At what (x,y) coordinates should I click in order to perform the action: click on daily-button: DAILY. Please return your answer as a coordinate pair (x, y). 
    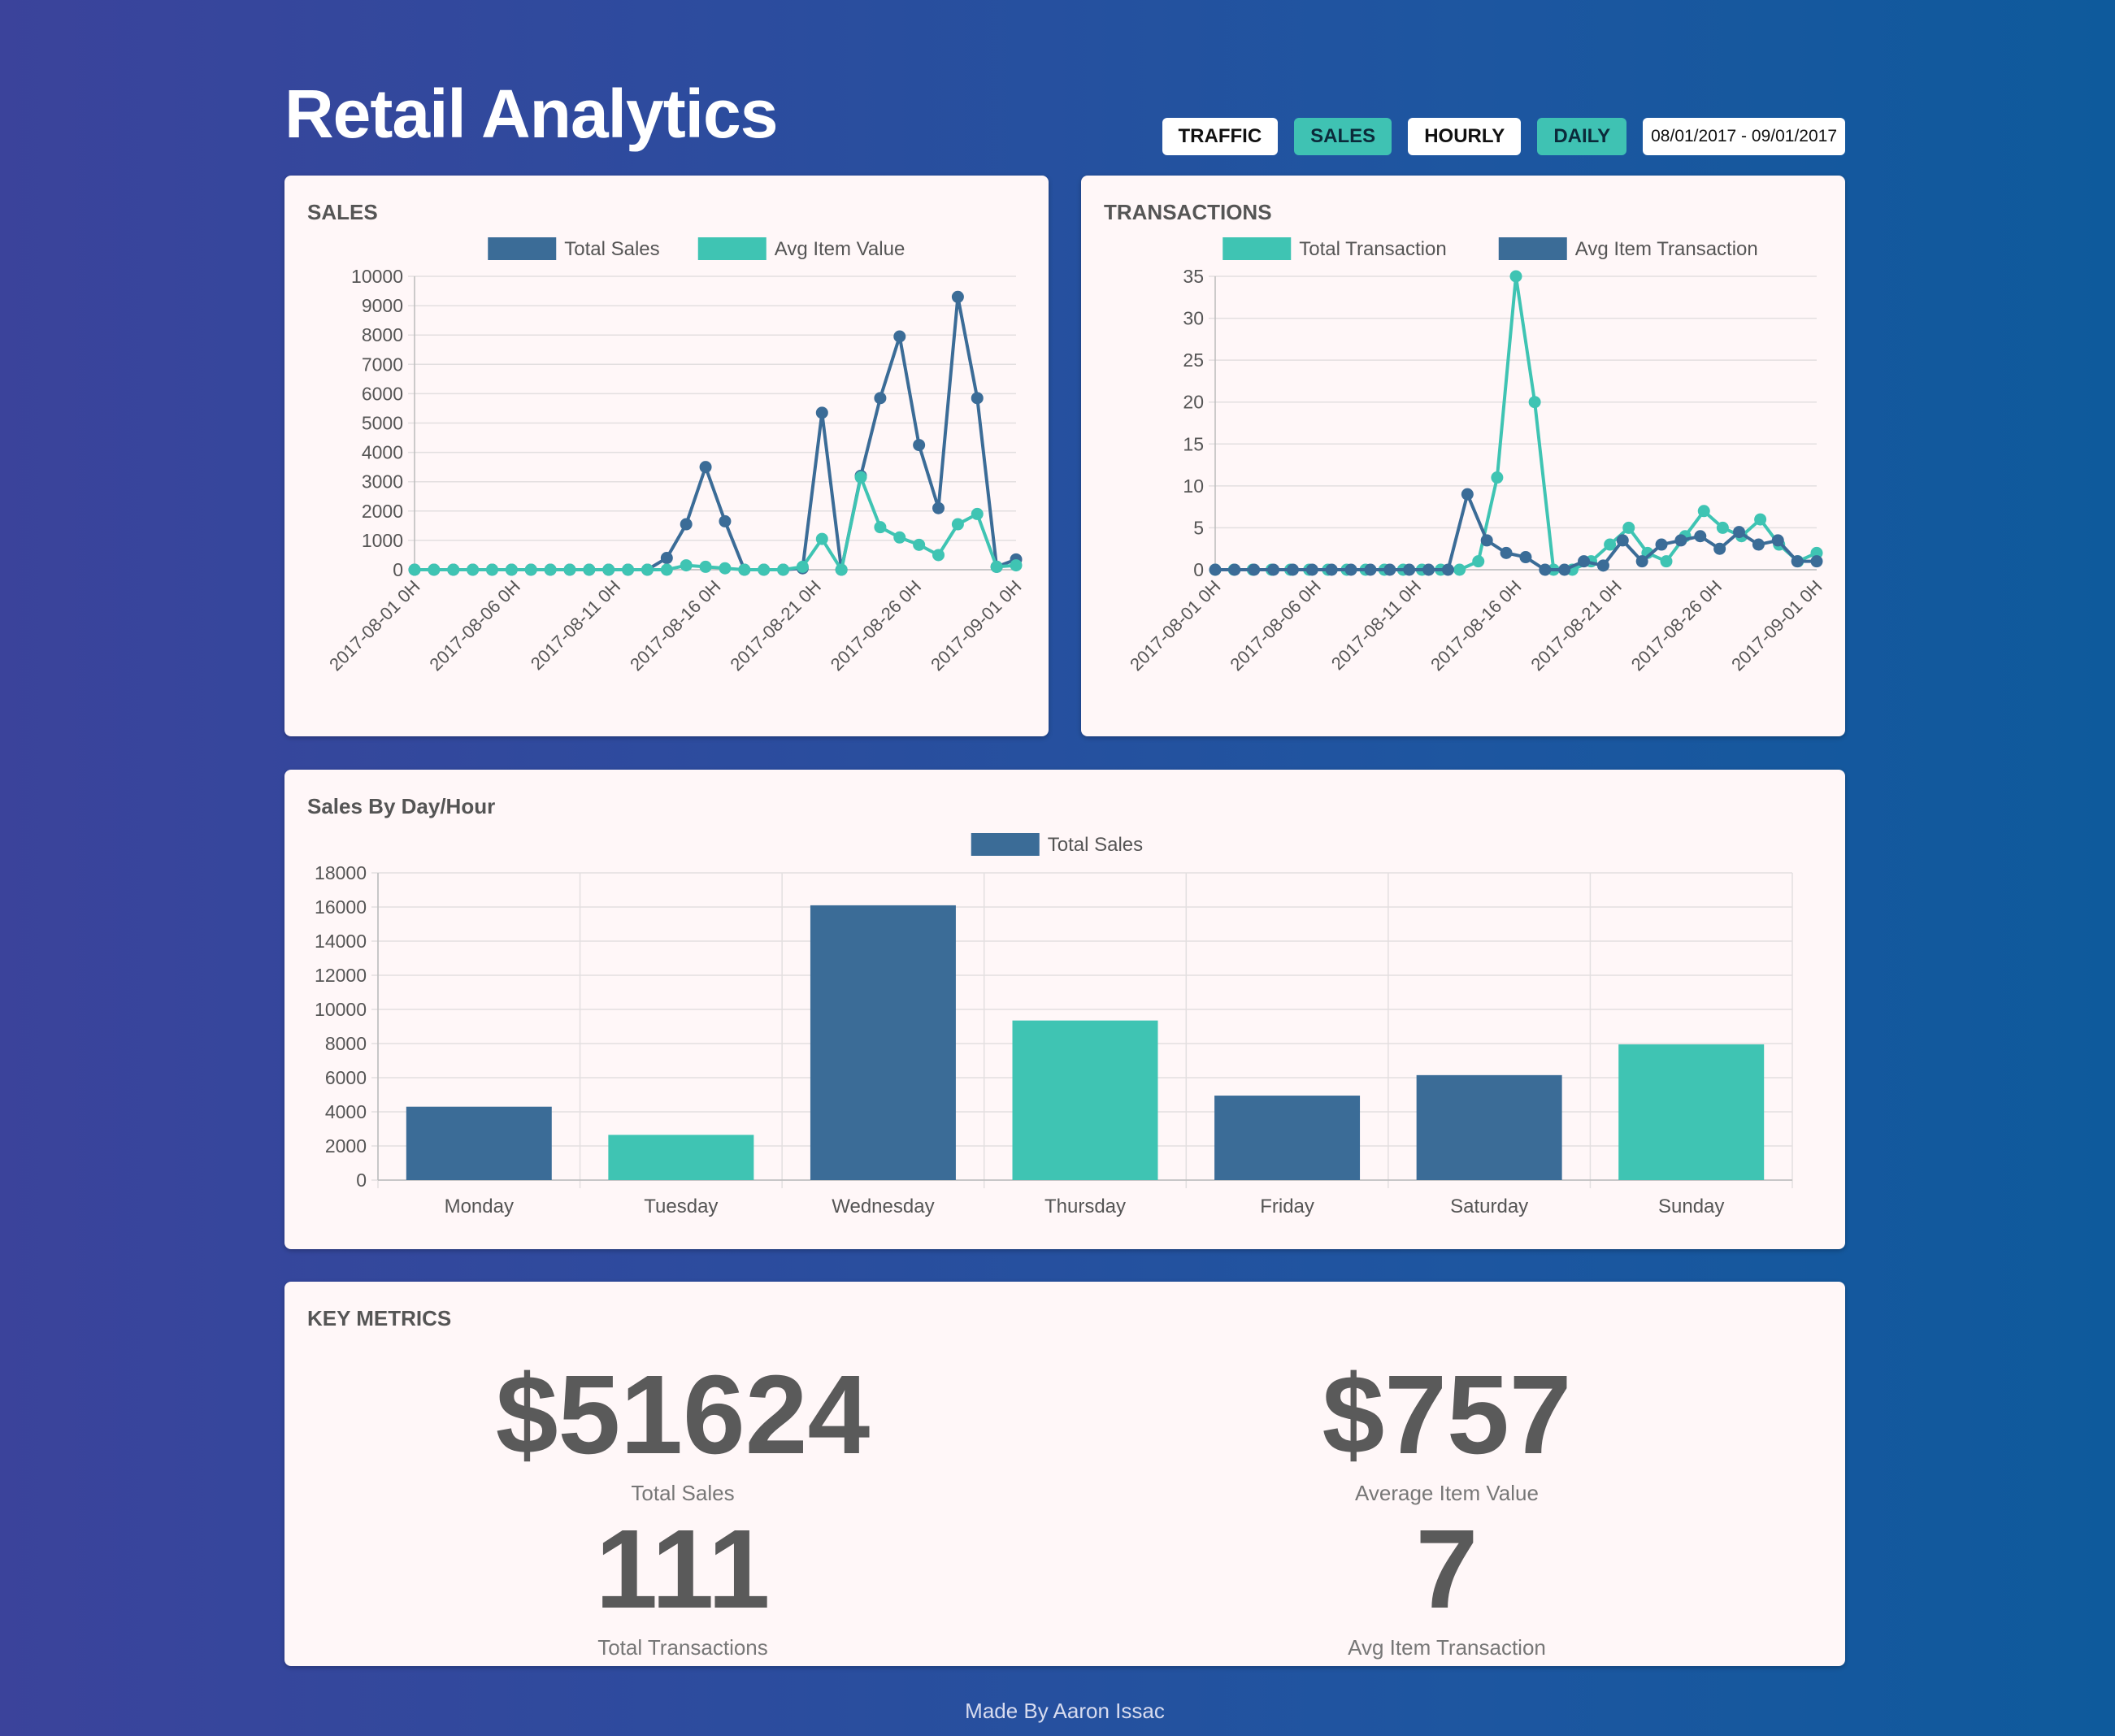
    Looking at the image, I should click on (1582, 136).